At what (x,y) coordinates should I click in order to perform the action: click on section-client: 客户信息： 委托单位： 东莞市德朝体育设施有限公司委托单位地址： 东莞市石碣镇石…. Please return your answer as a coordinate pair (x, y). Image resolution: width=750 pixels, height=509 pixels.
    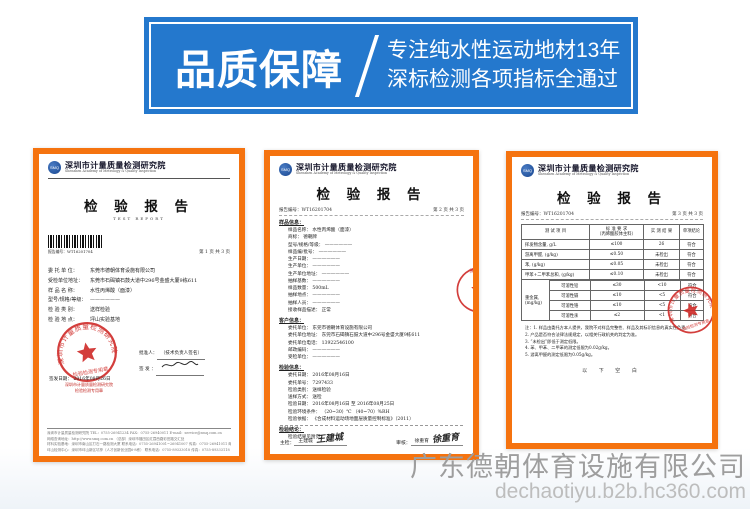
    Looking at the image, I should click on (371, 339).